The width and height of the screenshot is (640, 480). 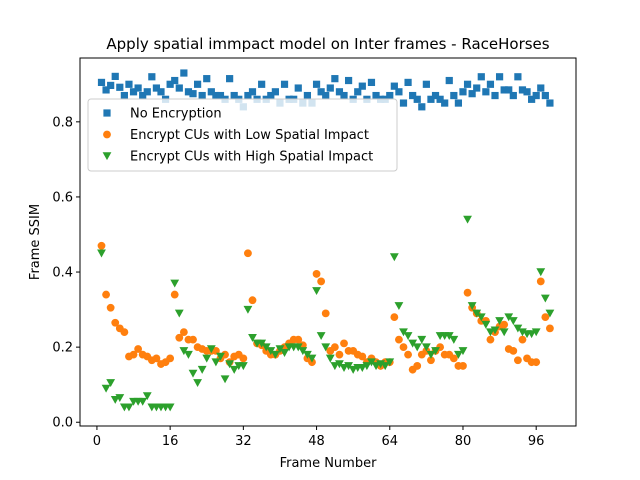 What do you see at coordinates (62, 423) in the screenshot?
I see `y-tick-label: 0.0` at bounding box center [62, 423].